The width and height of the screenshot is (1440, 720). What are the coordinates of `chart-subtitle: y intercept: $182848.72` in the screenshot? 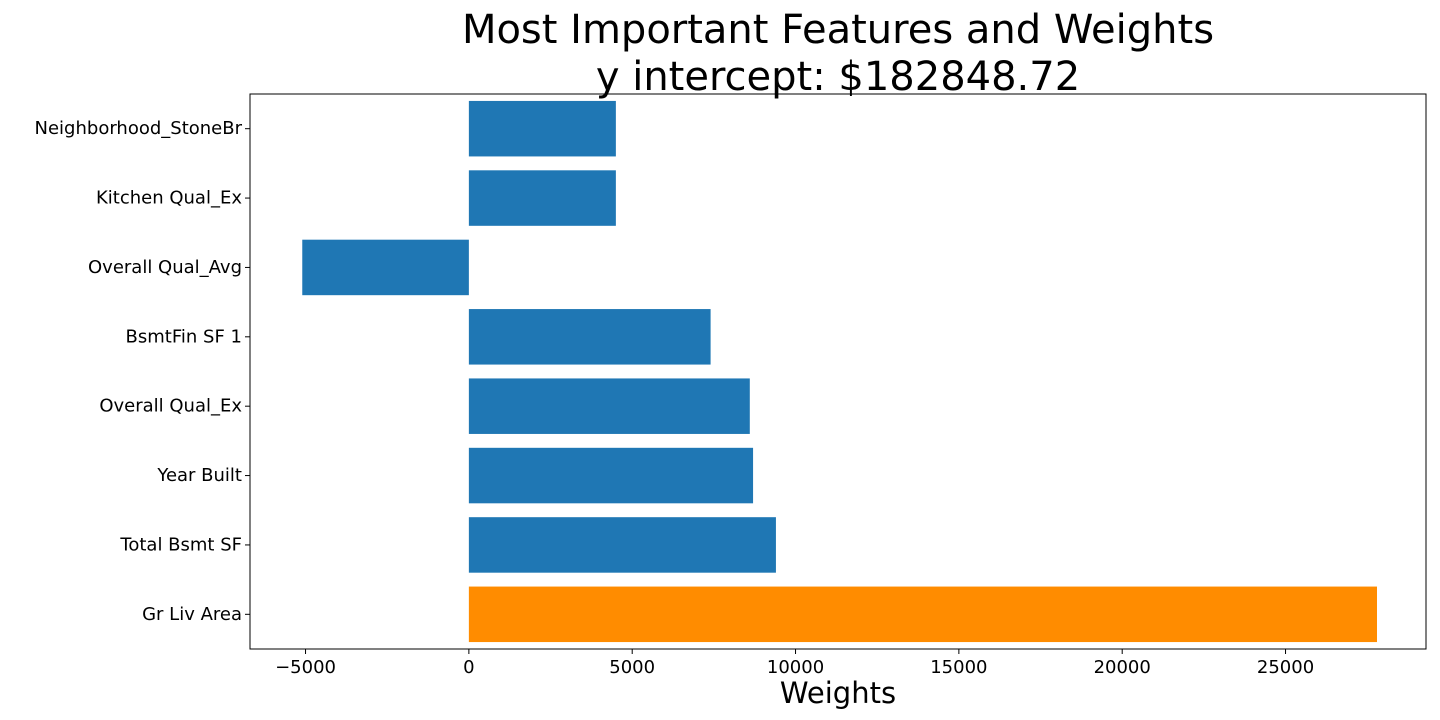 It's located at (838, 77).